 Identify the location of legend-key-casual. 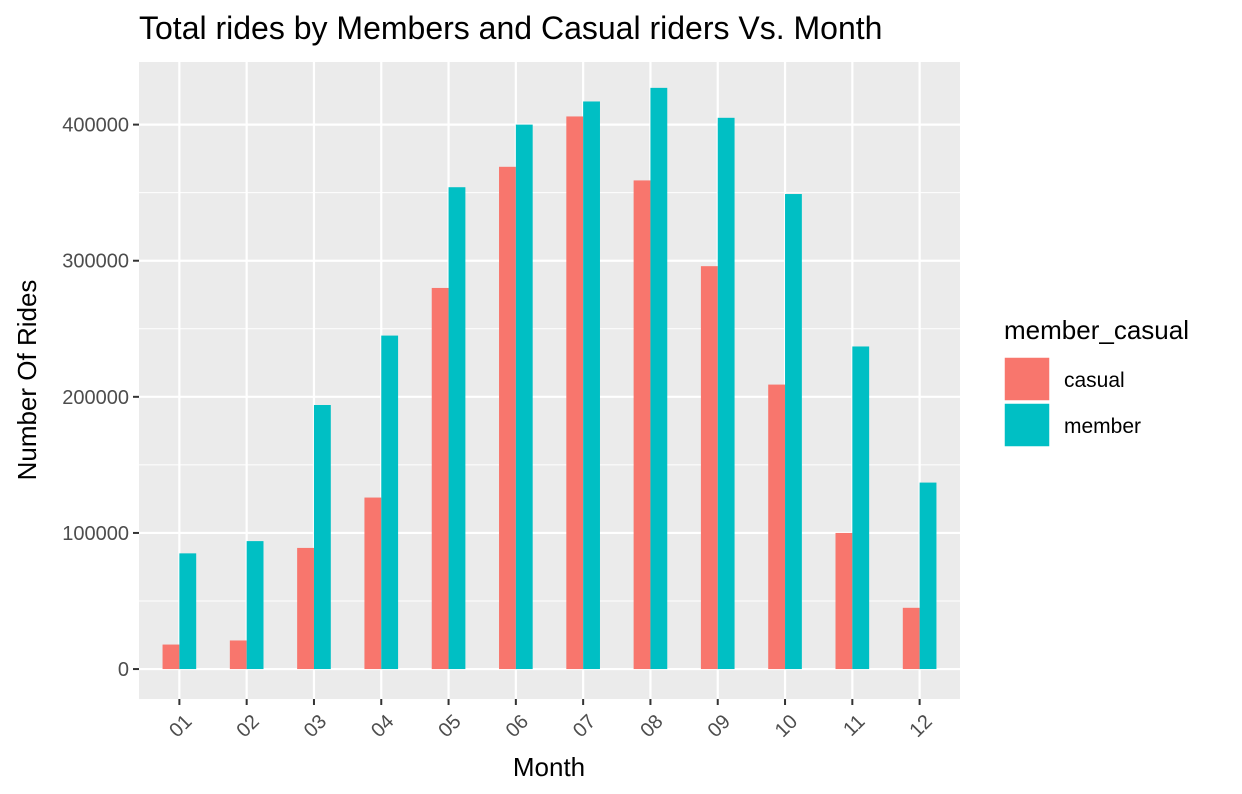
(1027, 379).